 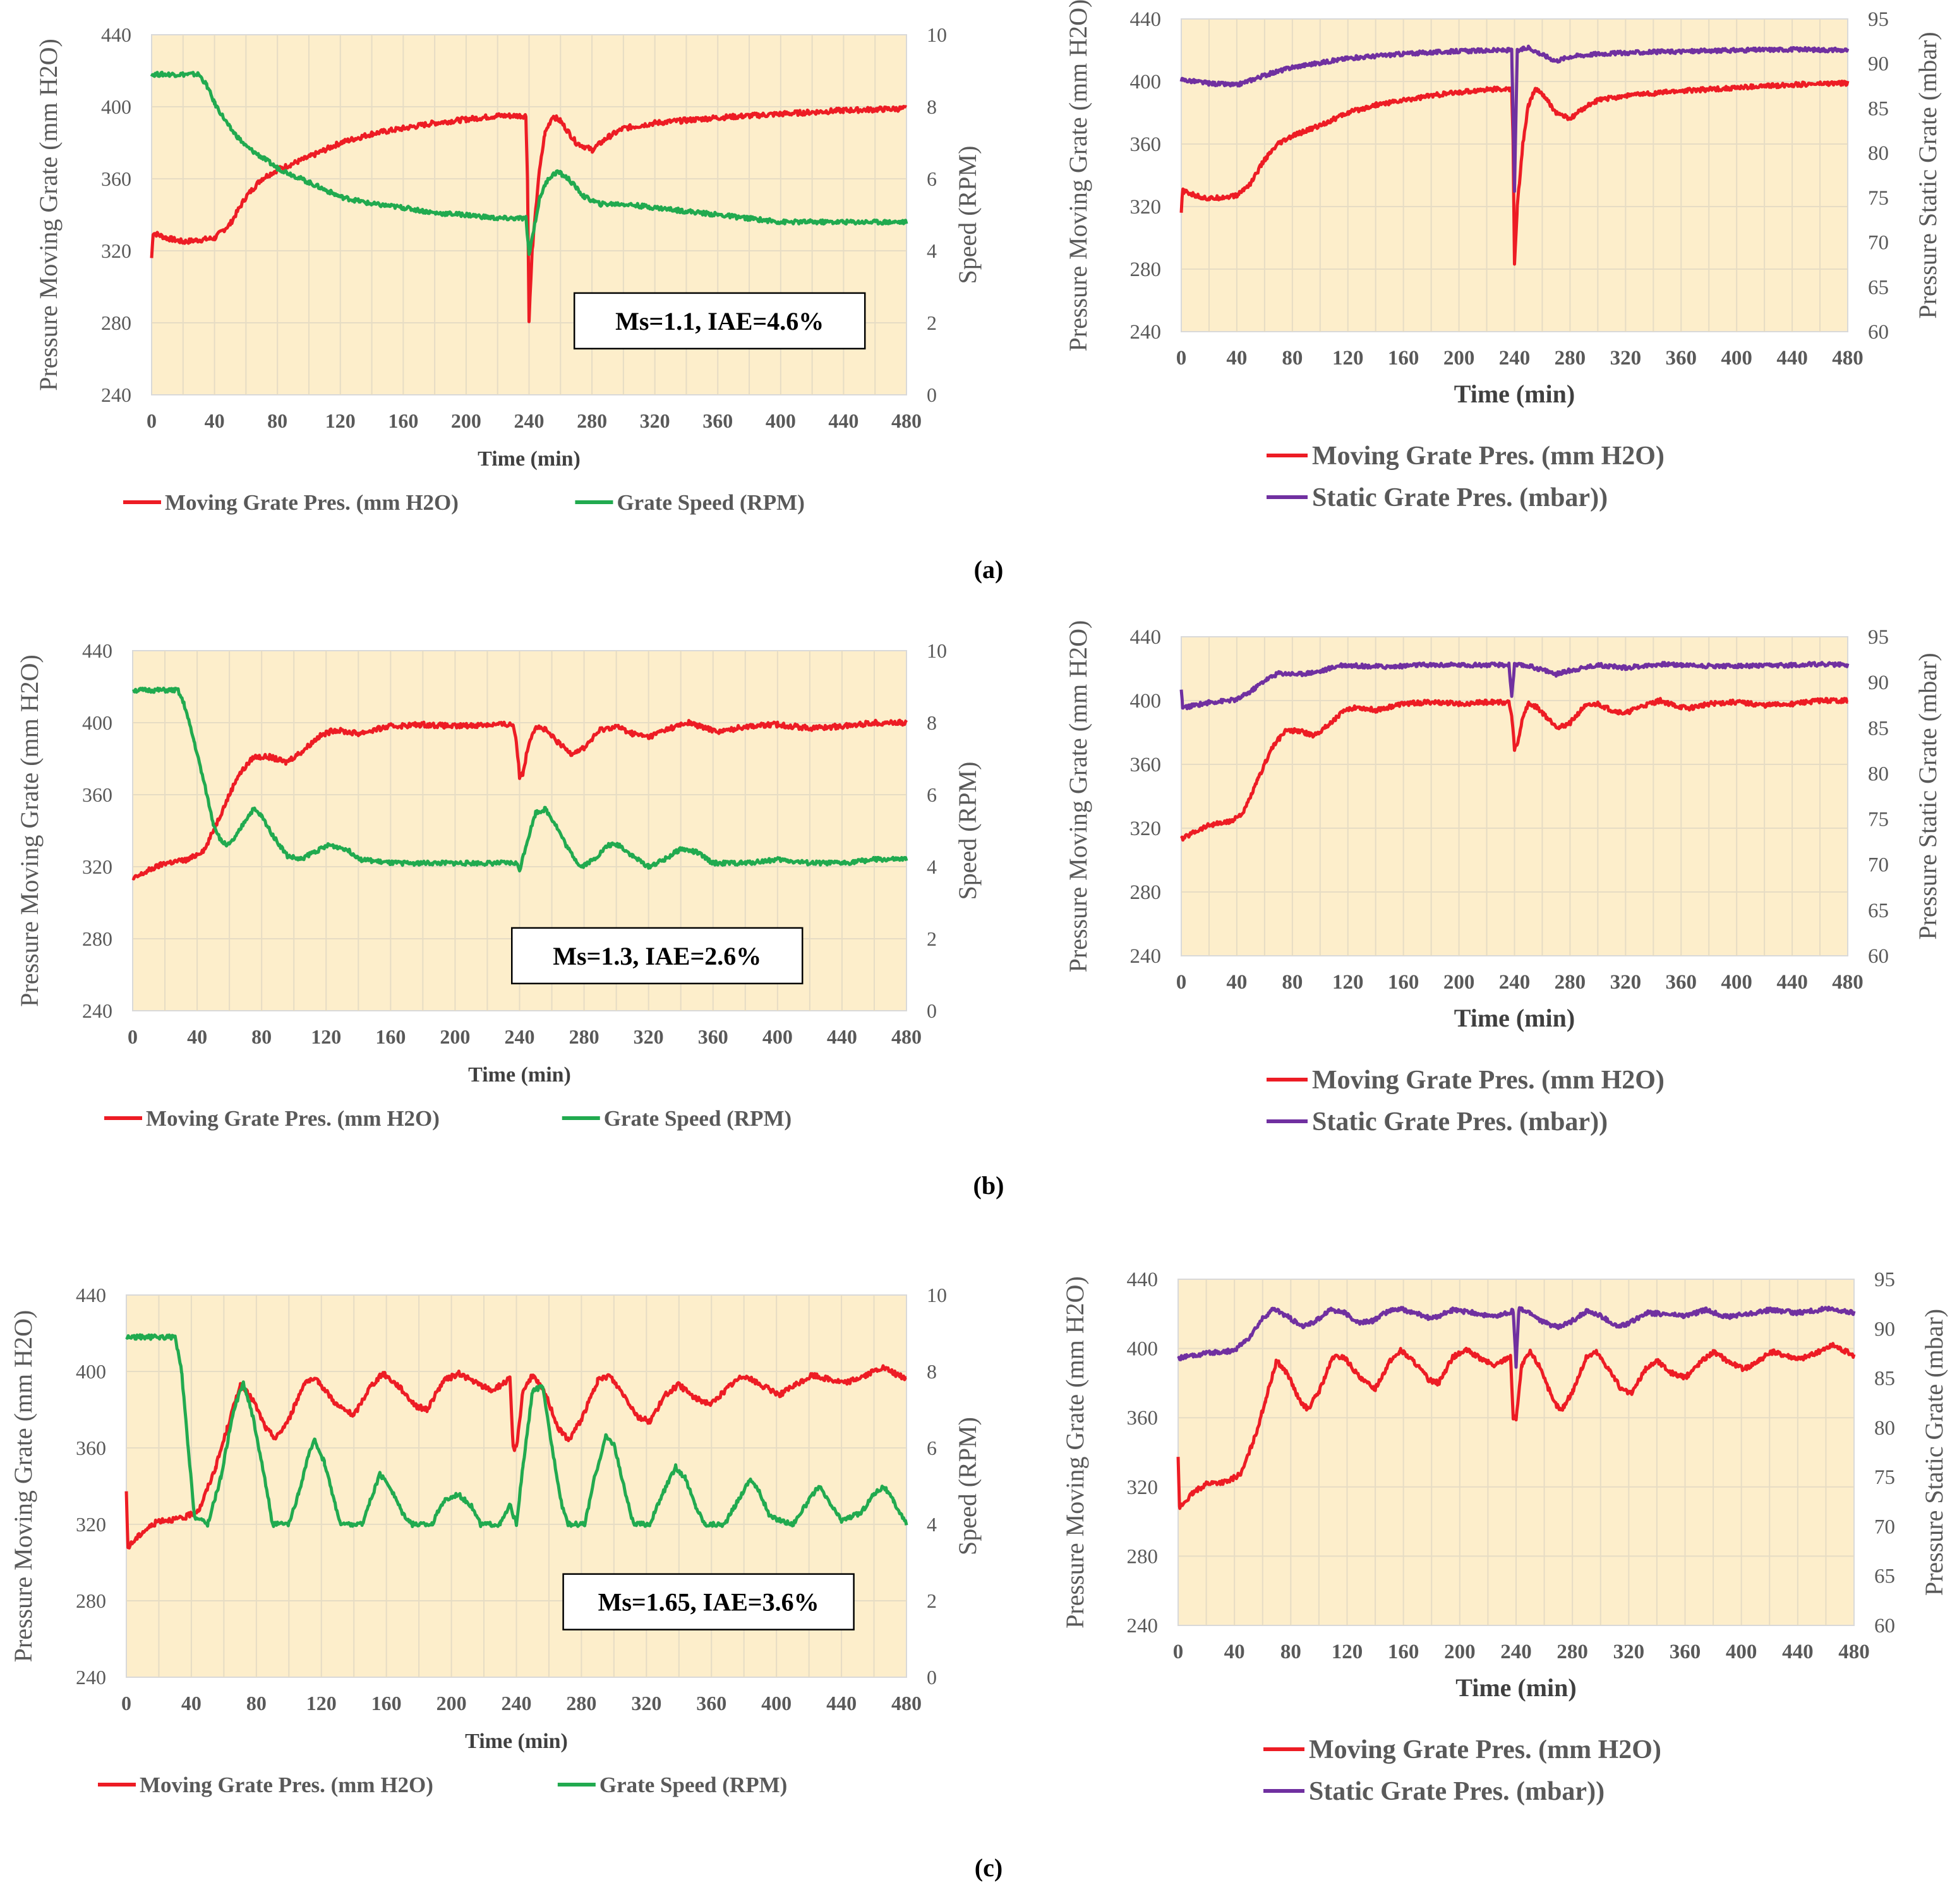 What do you see at coordinates (708, 1601) in the screenshot?
I see `annotation-box: Ms=1.65, IAE=3.6%` at bounding box center [708, 1601].